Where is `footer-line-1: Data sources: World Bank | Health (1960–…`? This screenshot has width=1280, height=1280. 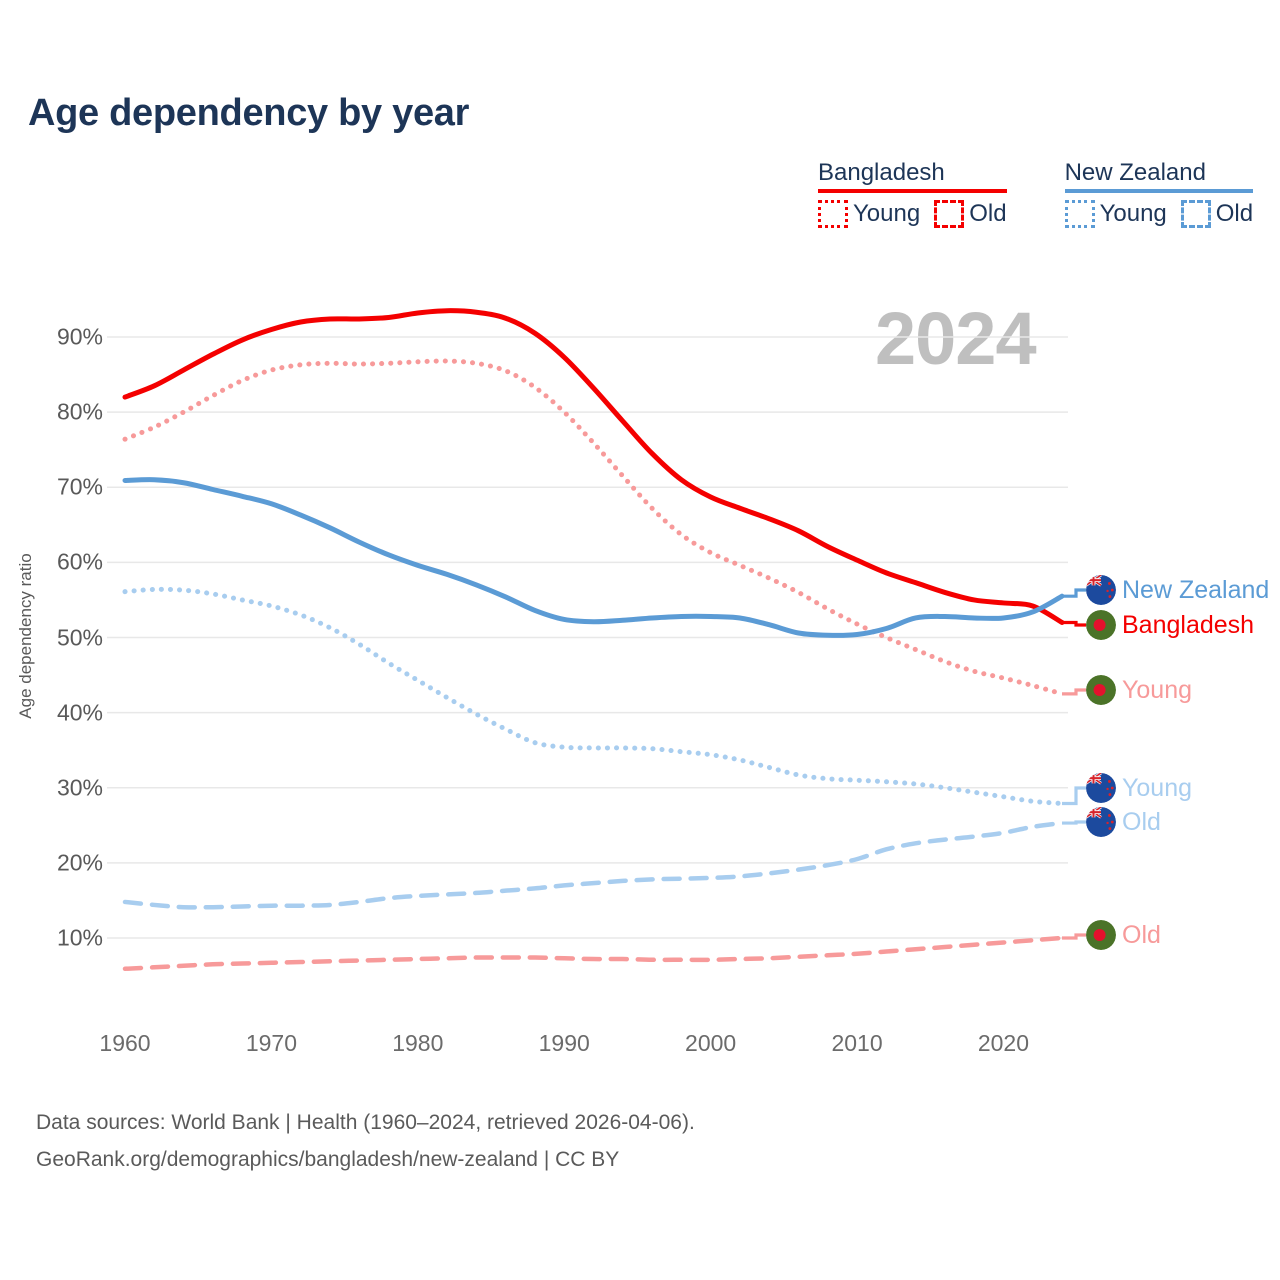
footer-line-1: Data sources: World Bank | Health (1960–… is located at coordinates (365, 1122).